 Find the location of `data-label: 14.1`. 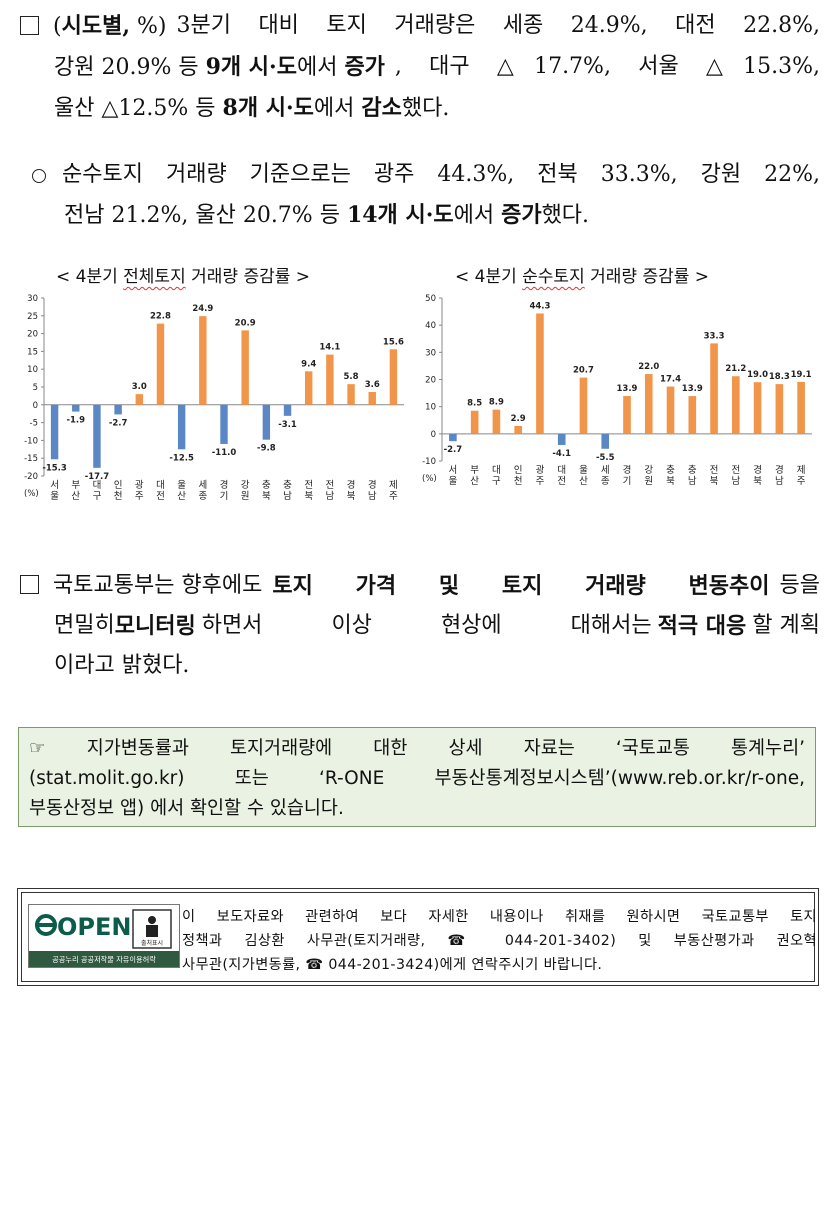

data-label: 14.1 is located at coordinates (329, 348).